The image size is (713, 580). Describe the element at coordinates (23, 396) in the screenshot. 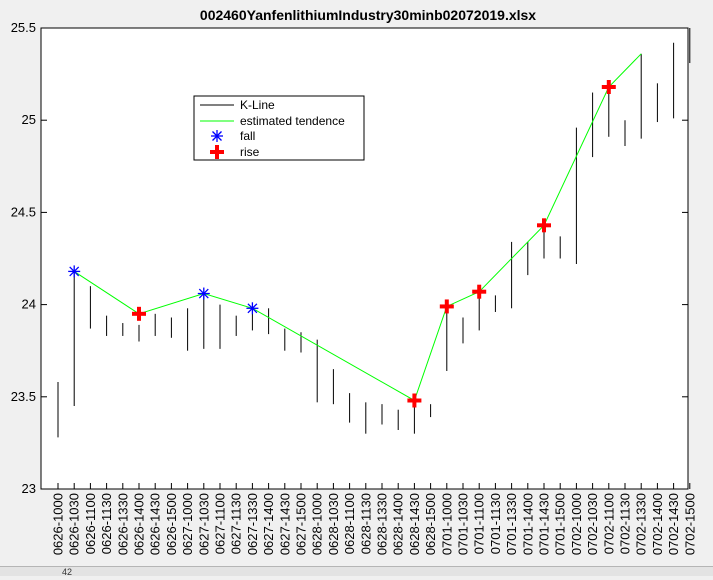

I see `y-tick-label: 23.5` at that location.